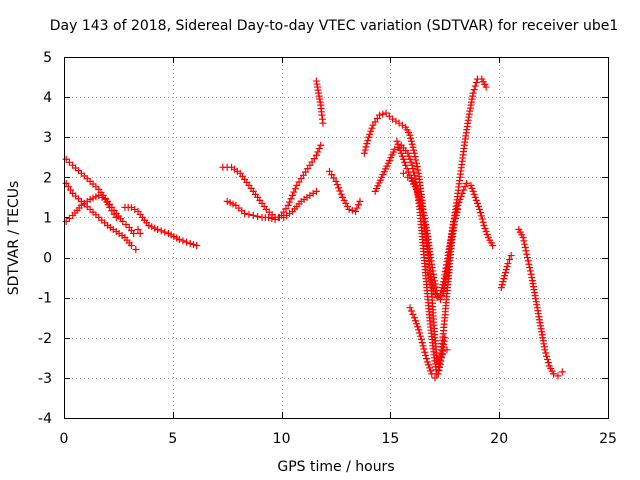 The width and height of the screenshot is (640, 480). What do you see at coordinates (47, 259) in the screenshot?
I see `y-tick-label: 0` at bounding box center [47, 259].